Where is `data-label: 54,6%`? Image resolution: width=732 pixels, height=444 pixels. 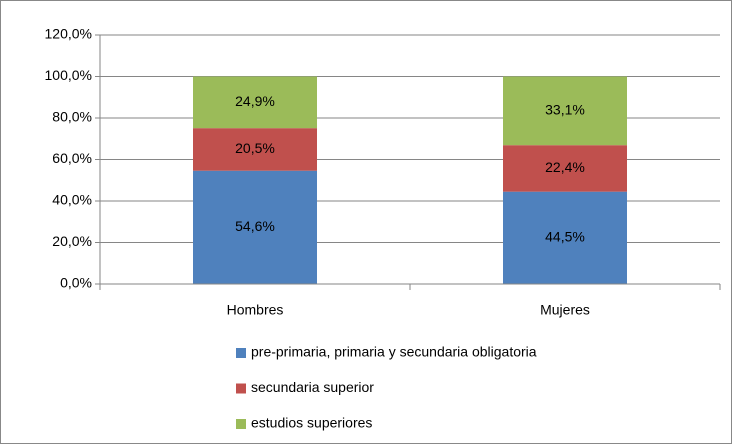
data-label: 54,6% is located at coordinates (255, 226).